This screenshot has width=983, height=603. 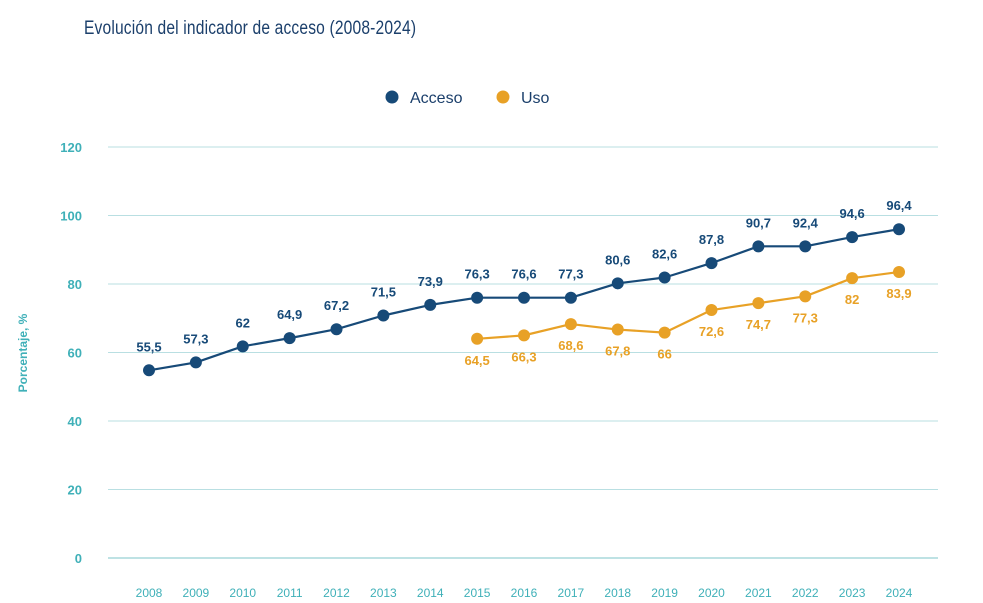 I want to click on data-label-uso-2022: 77,3, so click(x=805, y=317).